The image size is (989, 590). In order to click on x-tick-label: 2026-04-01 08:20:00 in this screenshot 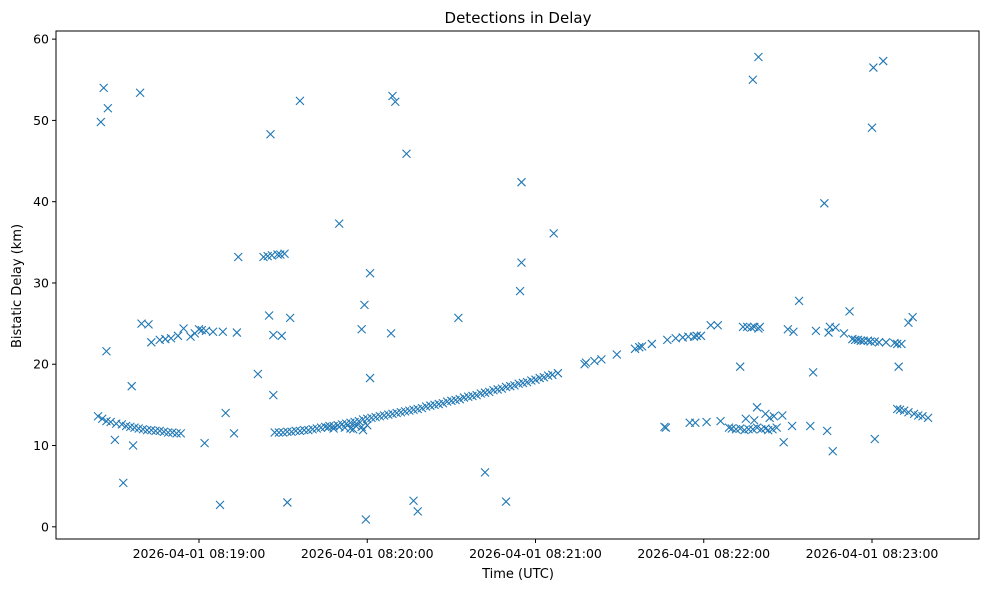, I will do `click(367, 553)`.